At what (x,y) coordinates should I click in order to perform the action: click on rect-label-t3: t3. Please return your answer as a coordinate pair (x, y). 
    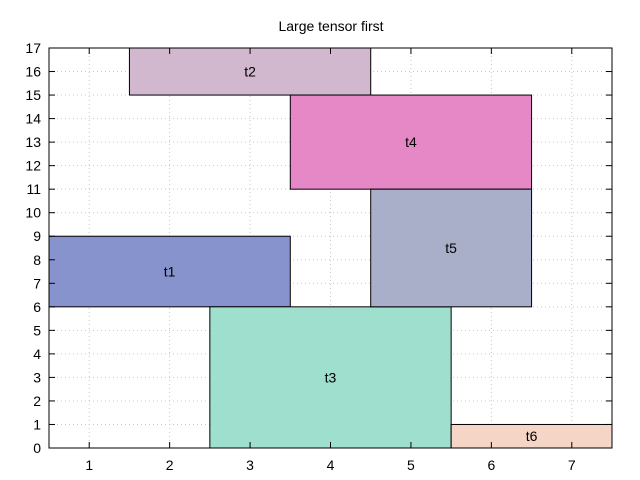
    Looking at the image, I should click on (331, 377).